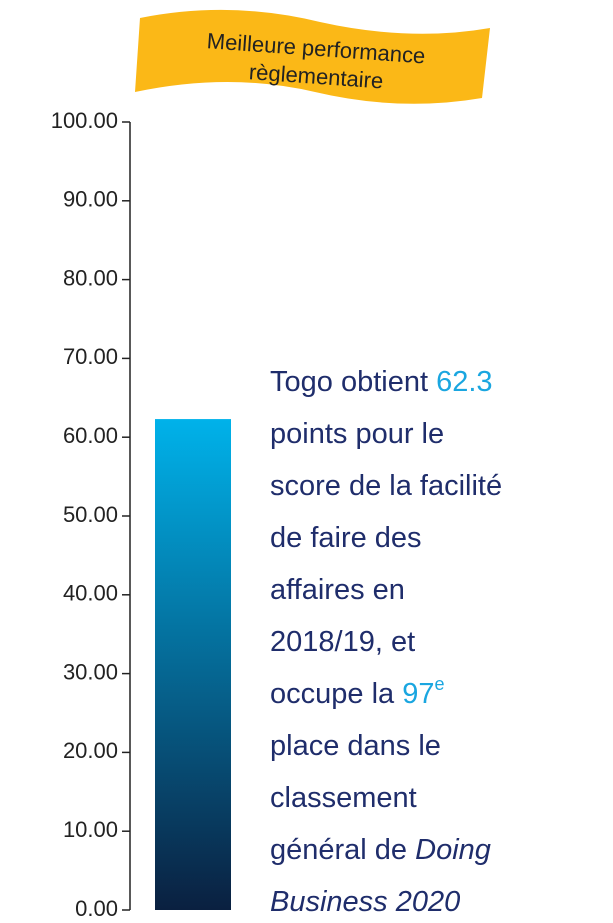 This screenshot has height=923, width=613. What do you see at coordinates (353, 382) in the screenshot?
I see `annotation-text: Togo obtient` at bounding box center [353, 382].